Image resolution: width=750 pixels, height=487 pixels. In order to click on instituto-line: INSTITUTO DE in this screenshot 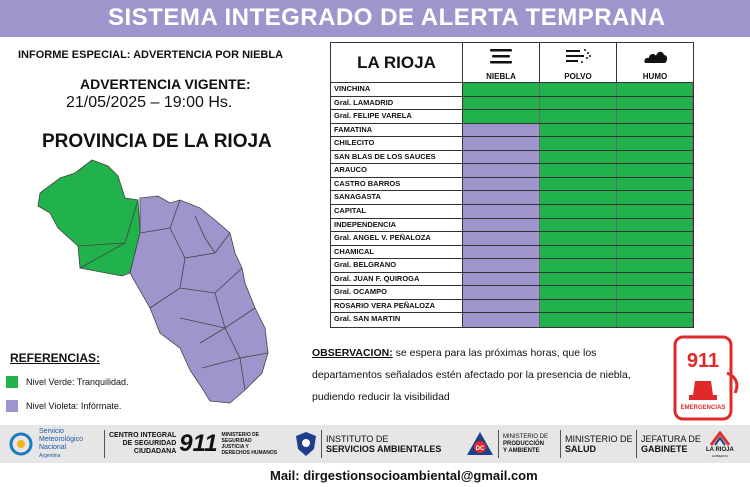, I will do `click(357, 439)`.